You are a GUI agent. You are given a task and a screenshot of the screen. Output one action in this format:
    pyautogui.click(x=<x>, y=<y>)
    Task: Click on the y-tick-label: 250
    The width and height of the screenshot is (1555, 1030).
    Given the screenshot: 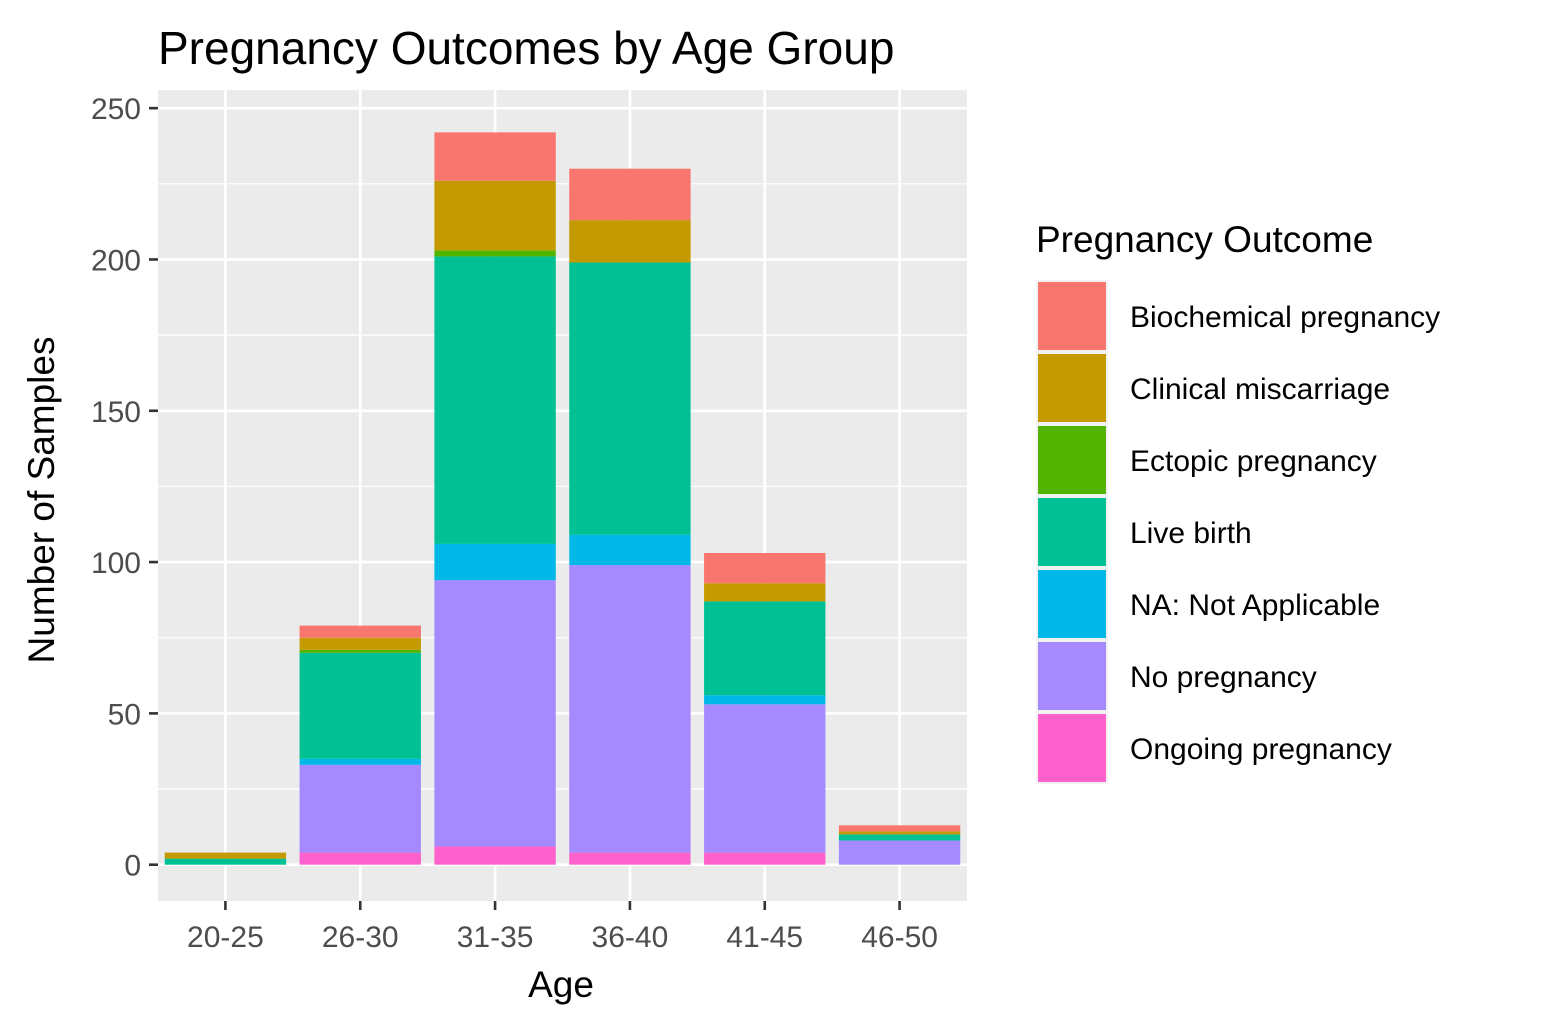 What is the action you would take?
    pyautogui.click(x=116, y=109)
    